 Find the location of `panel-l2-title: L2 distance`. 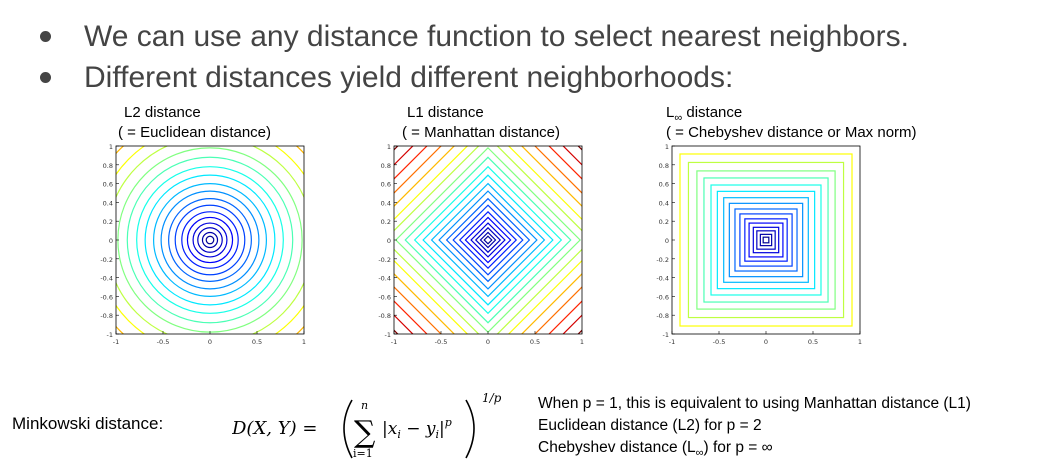

panel-l2-title: L2 distance is located at coordinates (162, 112).